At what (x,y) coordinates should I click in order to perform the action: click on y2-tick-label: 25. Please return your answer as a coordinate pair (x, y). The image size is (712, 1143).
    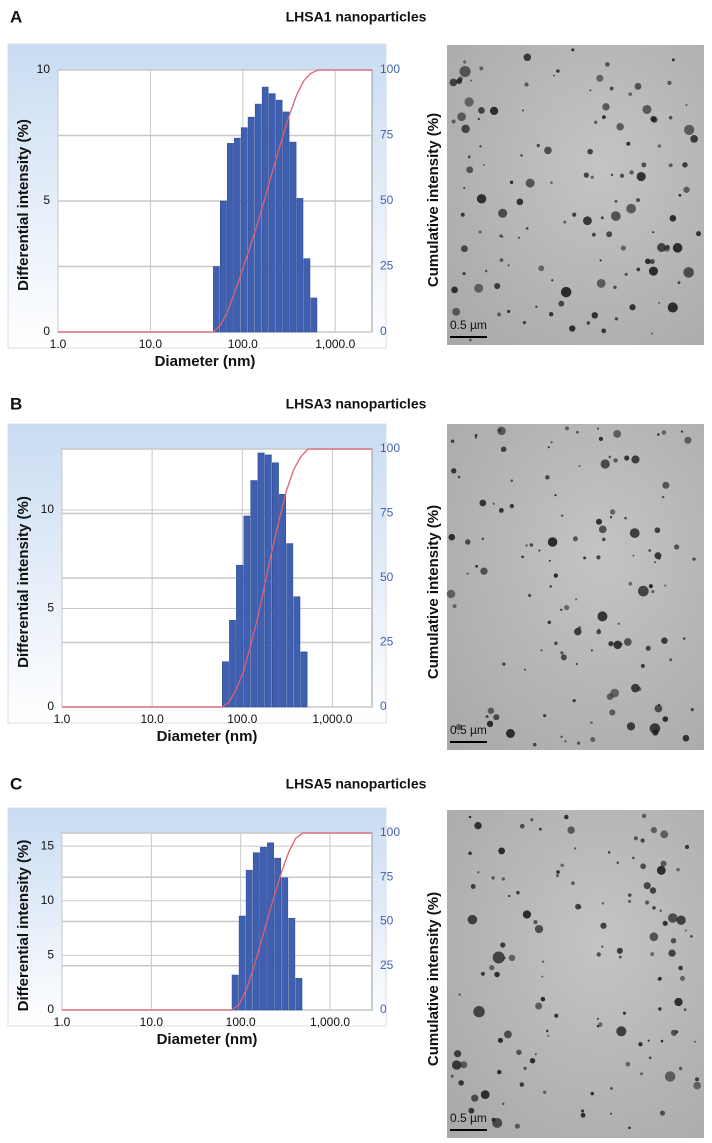
    Looking at the image, I should click on (387, 965).